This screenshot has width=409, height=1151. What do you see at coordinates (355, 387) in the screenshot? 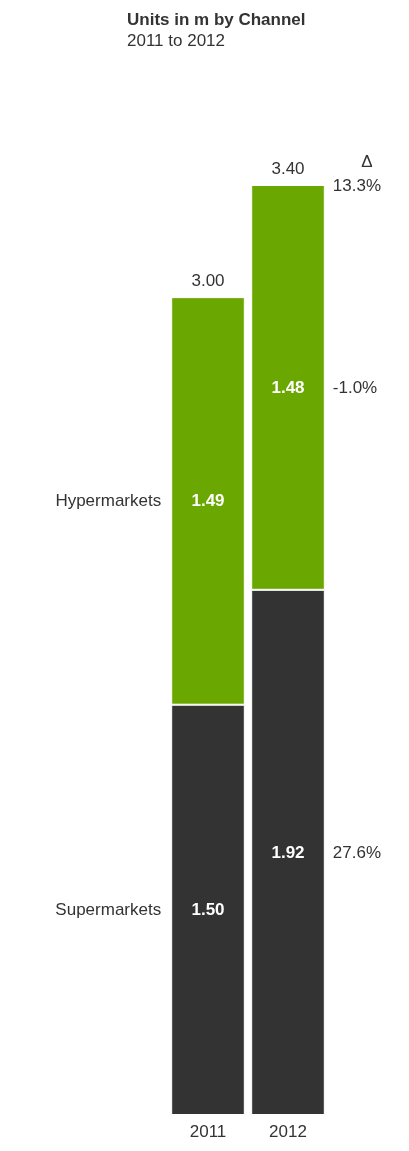
I see `text: -1.0%` at bounding box center [355, 387].